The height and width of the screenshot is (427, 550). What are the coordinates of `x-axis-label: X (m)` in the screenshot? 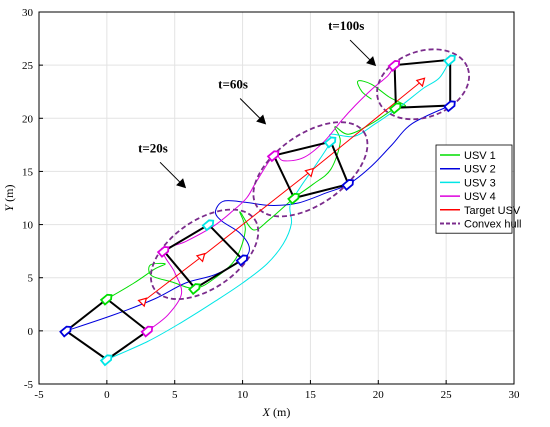 It's located at (276, 412).